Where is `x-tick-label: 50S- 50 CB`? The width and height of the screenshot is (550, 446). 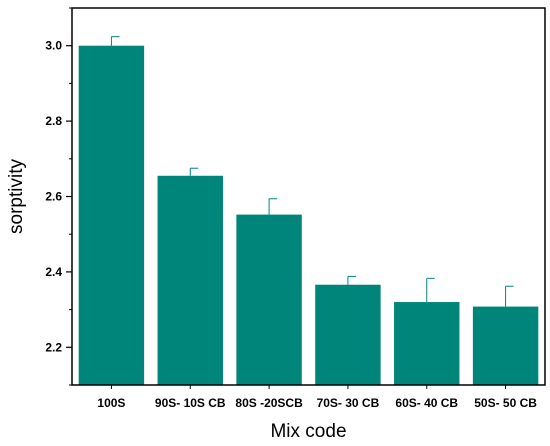
x-tick-label: 50S- 50 CB is located at coordinates (505, 403).